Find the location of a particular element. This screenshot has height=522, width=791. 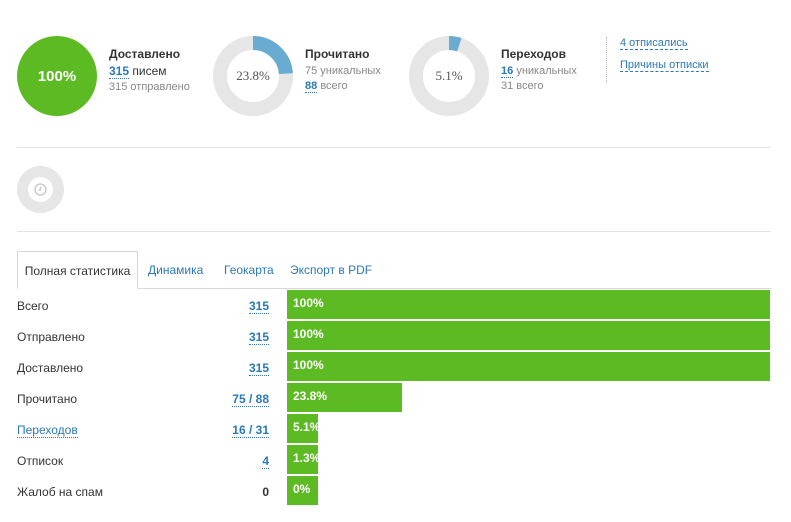

row-bar-label-unsubscribes: 1.3% is located at coordinates (307, 458).